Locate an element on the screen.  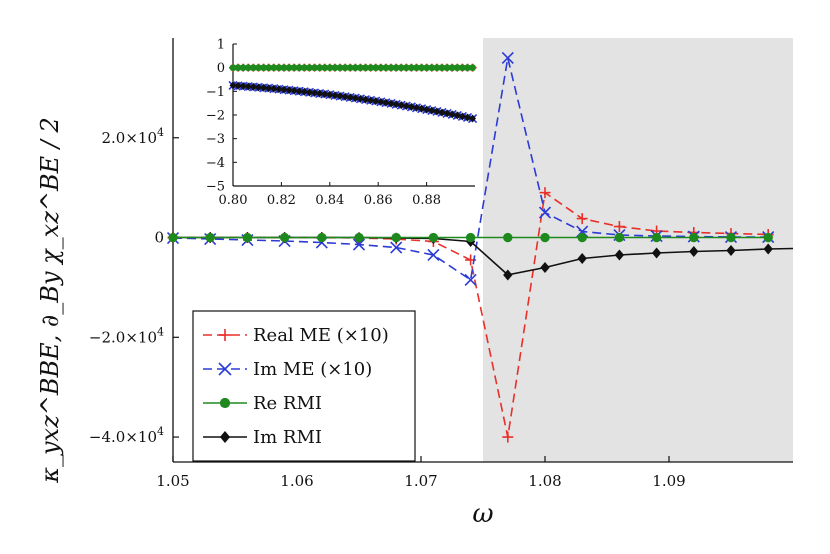
legend-entry: Im RMI is located at coordinates (262, 437).